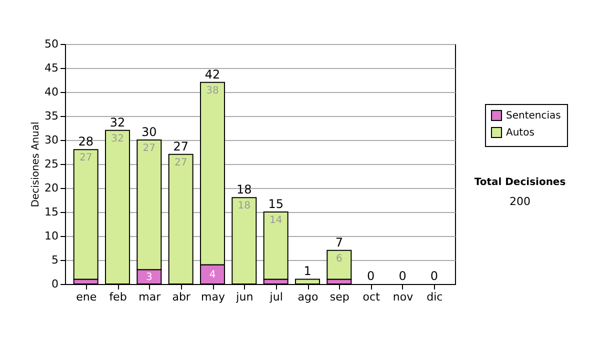  Describe the element at coordinates (51, 68) in the screenshot. I see `y-tick-label: 45` at that location.